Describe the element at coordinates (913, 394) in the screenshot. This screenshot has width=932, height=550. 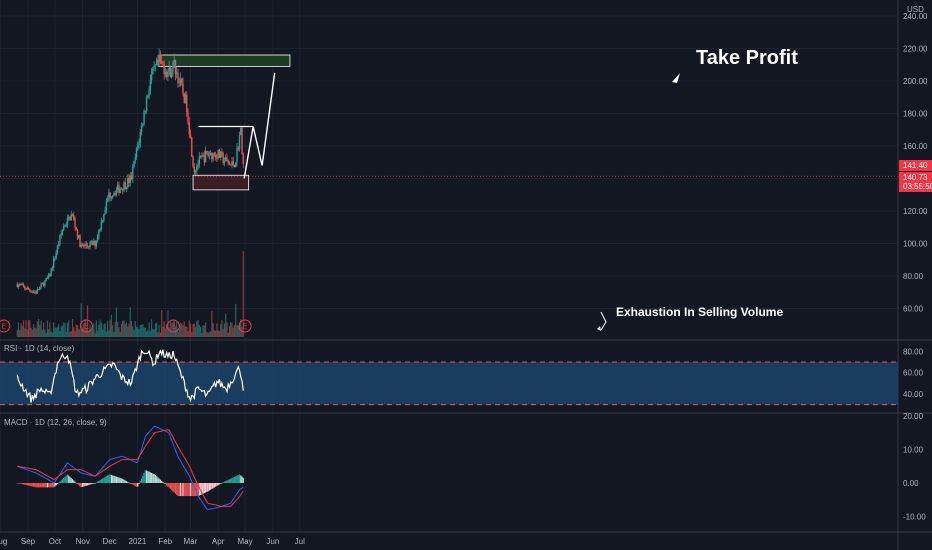
I see `rsi-tick-label: 40.00` at that location.